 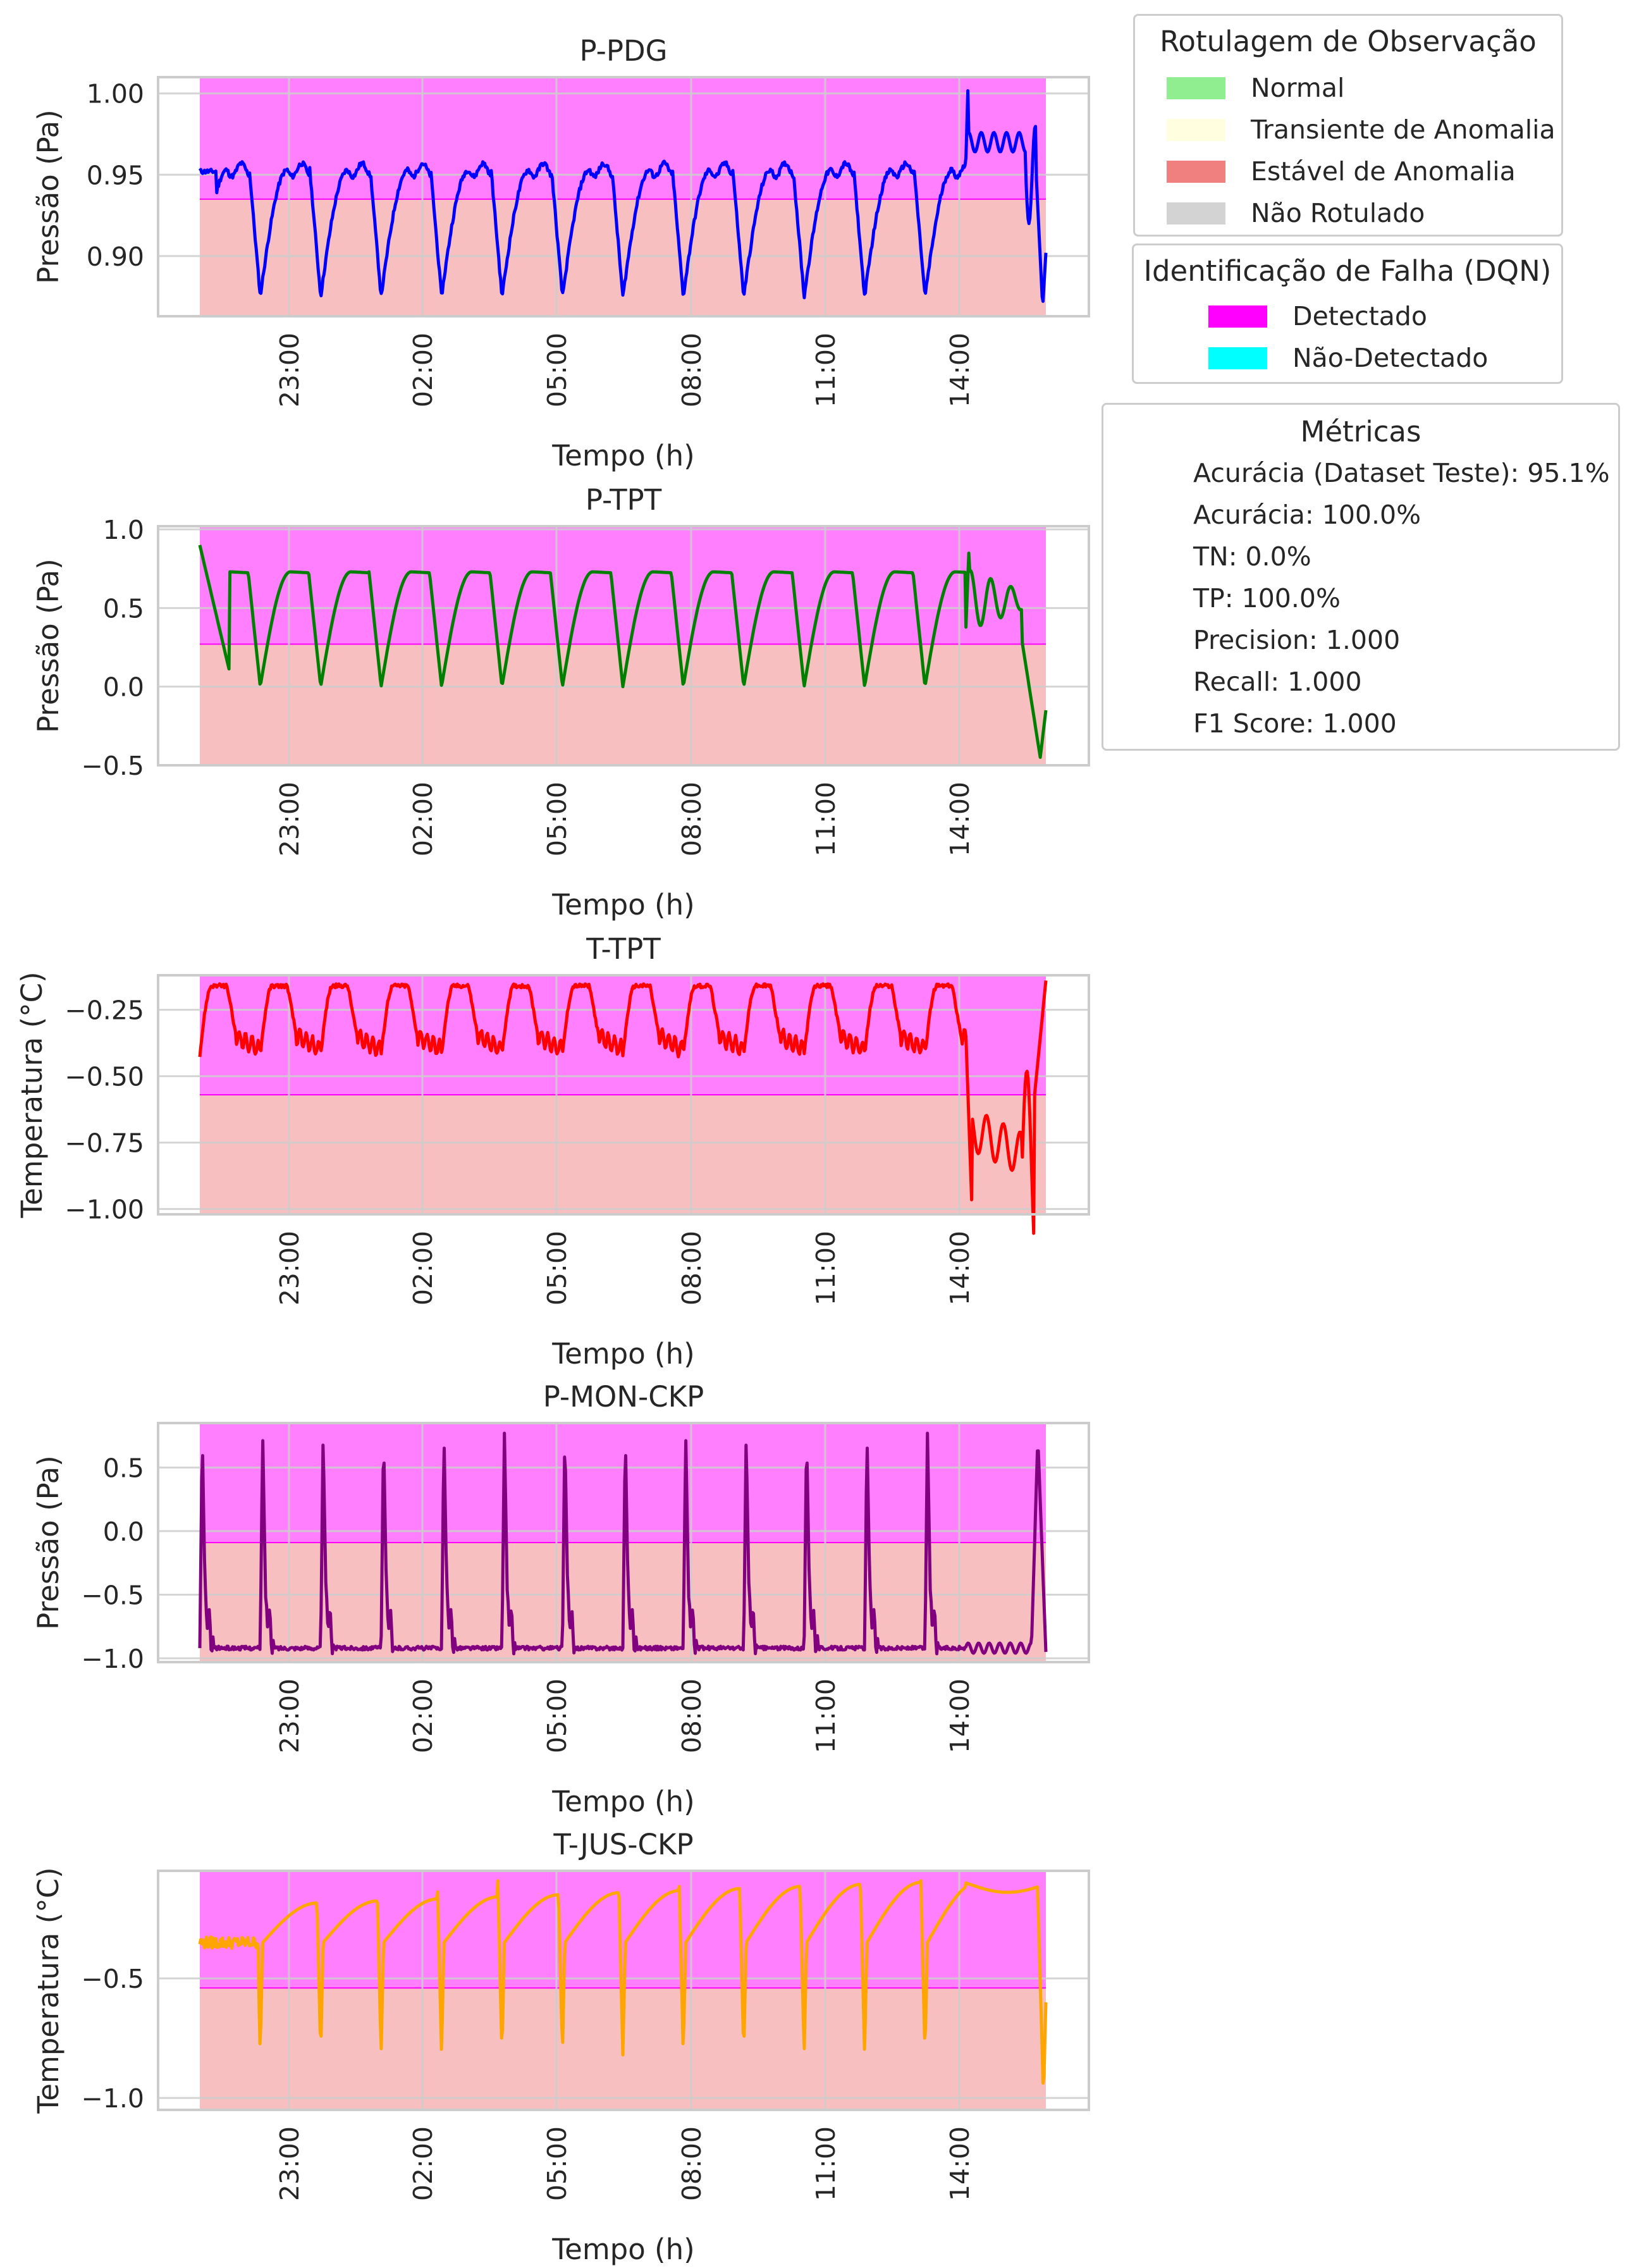 I want to click on legend-swatch-transient, so click(x=1196, y=129).